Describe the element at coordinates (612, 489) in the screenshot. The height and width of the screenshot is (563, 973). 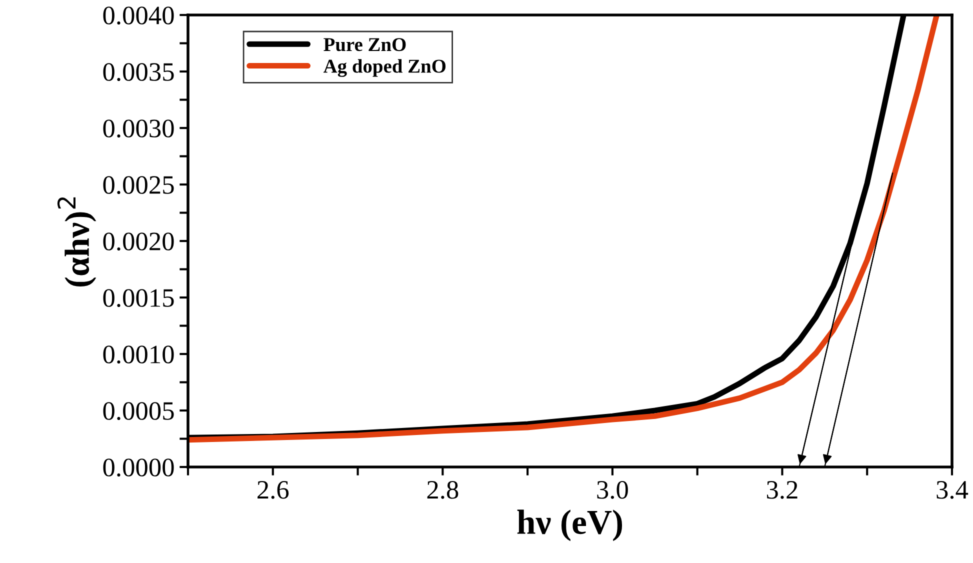
I see `x-tick-label: 3.0` at that location.